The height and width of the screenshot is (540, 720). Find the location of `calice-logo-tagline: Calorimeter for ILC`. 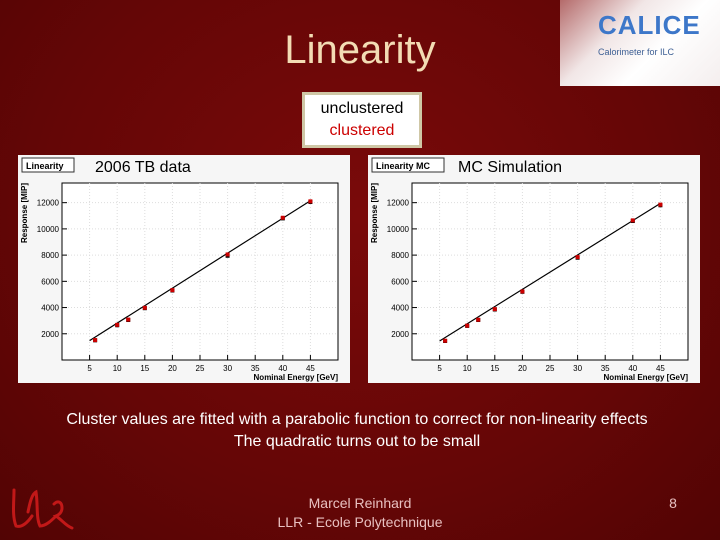

calice-logo-tagline: Calorimeter for ILC is located at coordinates (636, 52).